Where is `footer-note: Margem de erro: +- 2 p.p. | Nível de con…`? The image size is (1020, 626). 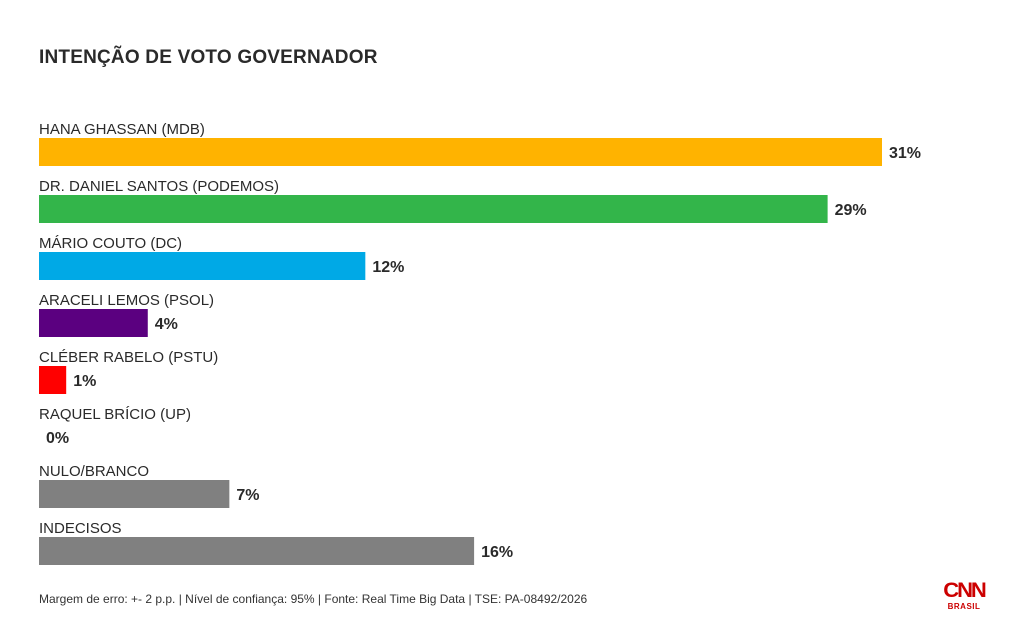
footer-note: Margem de erro: +- 2 p.p. | Nível de con… is located at coordinates (313, 599).